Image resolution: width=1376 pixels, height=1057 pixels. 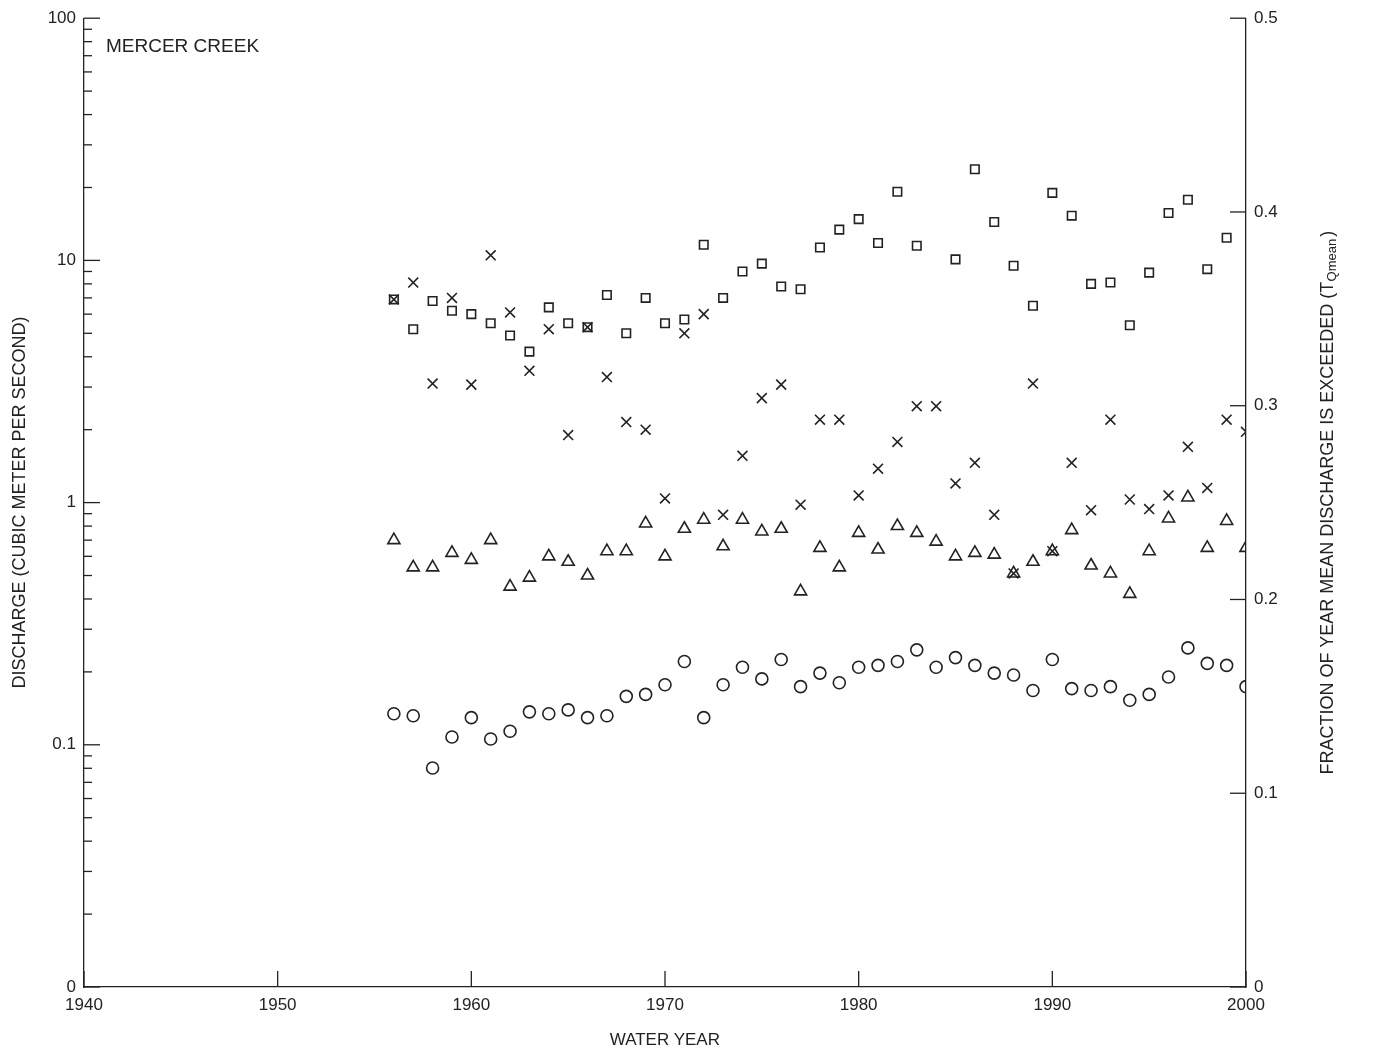 I want to click on y-tick-label: 100, so click(x=61, y=17).